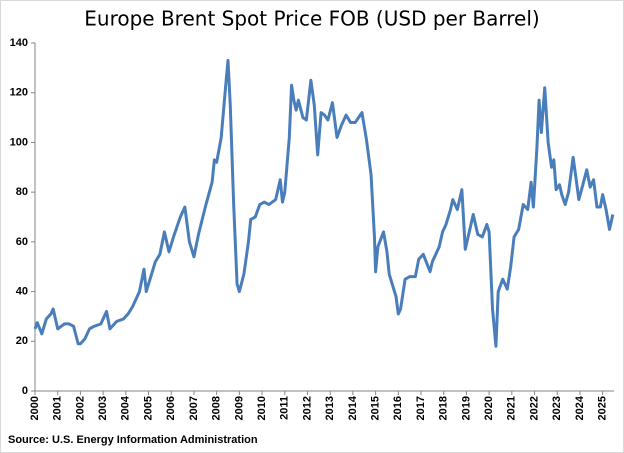  What do you see at coordinates (80, 408) in the screenshot?
I see `x-tick-label: 2002` at bounding box center [80, 408].